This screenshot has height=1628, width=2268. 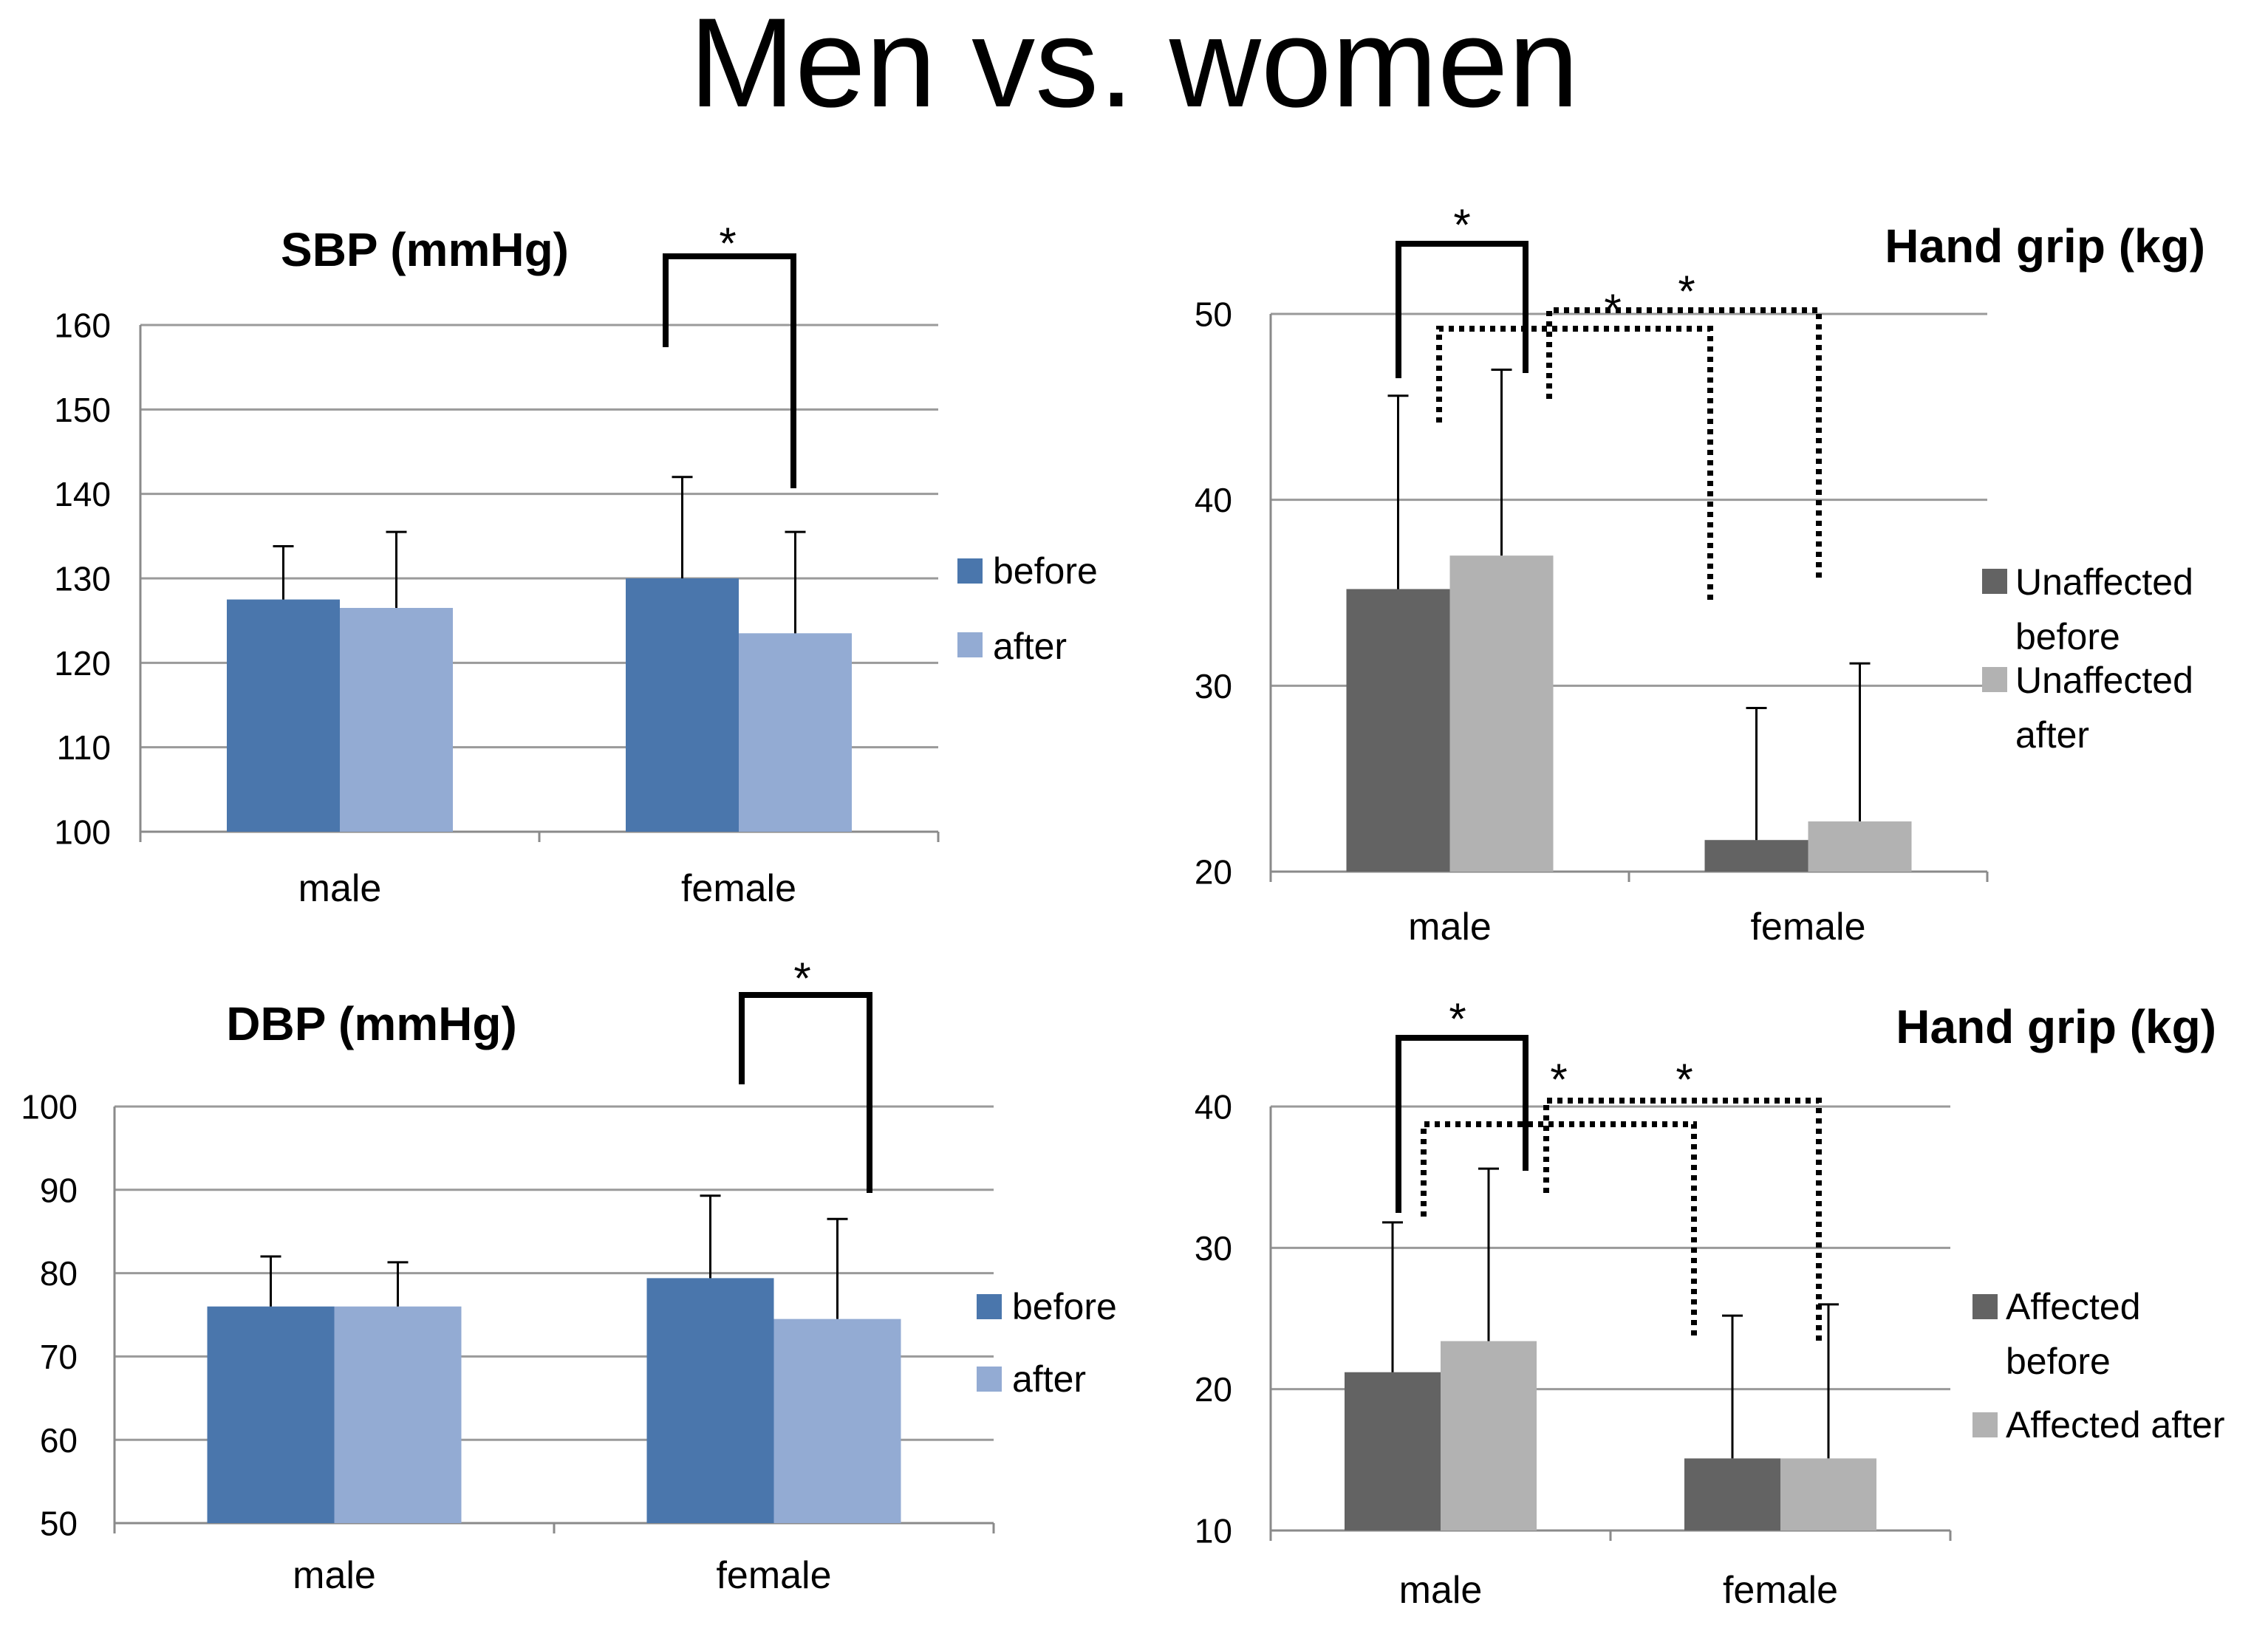 I want to click on bar-affected-after-female, so click(x=1828, y=1494).